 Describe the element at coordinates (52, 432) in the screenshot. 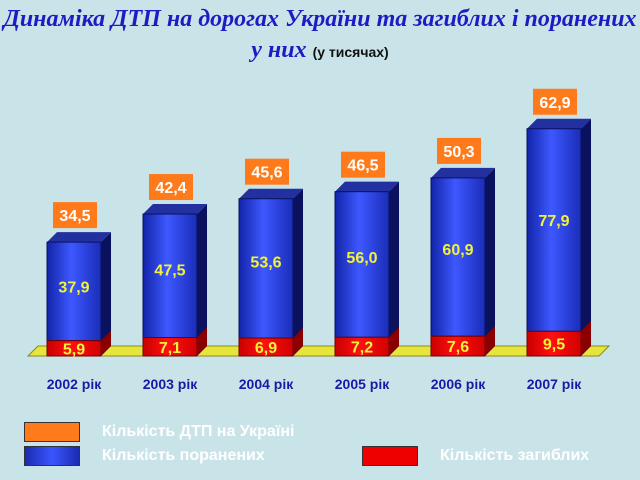

I see `legend-swatch-accidents` at that location.